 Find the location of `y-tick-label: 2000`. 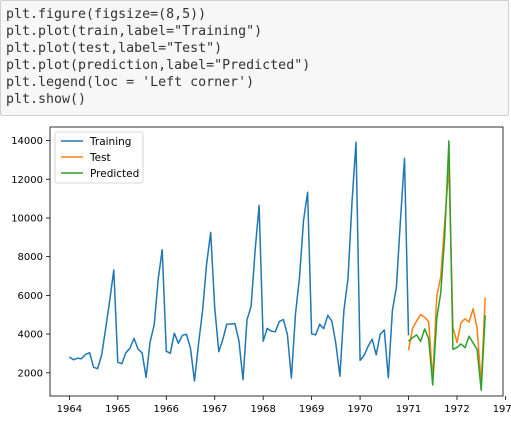

y-tick-label: 2000 is located at coordinates (30, 373).